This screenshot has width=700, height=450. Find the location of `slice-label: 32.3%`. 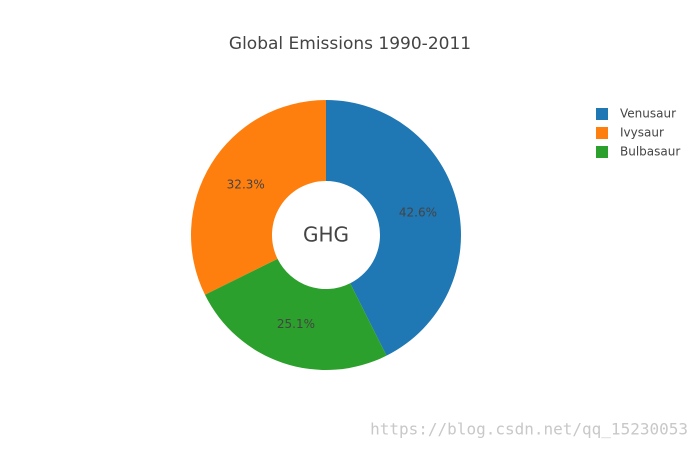

slice-label: 32.3% is located at coordinates (246, 185).